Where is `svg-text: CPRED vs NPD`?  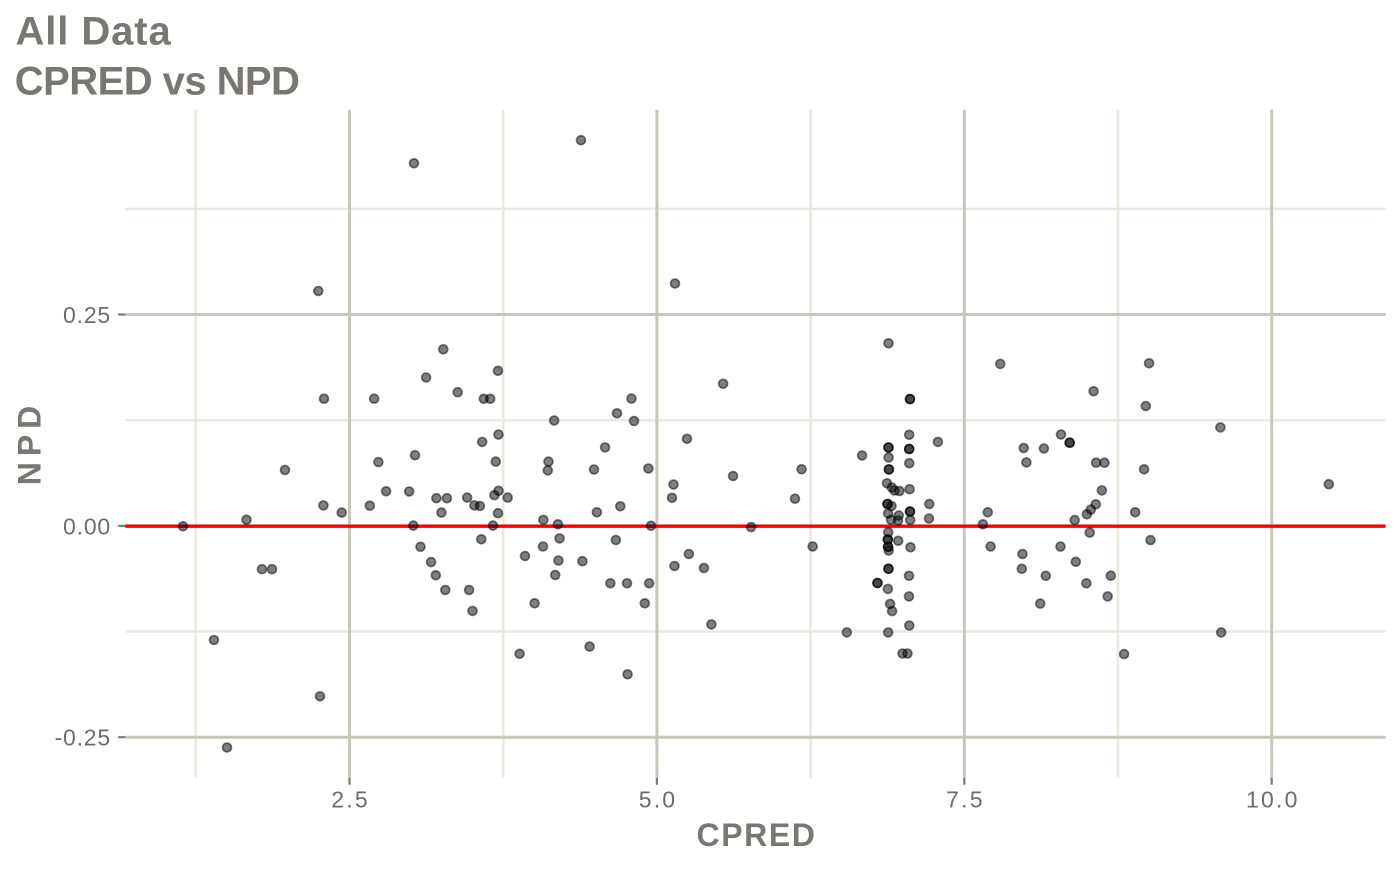
svg-text: CPRED vs NPD is located at coordinates (157, 81).